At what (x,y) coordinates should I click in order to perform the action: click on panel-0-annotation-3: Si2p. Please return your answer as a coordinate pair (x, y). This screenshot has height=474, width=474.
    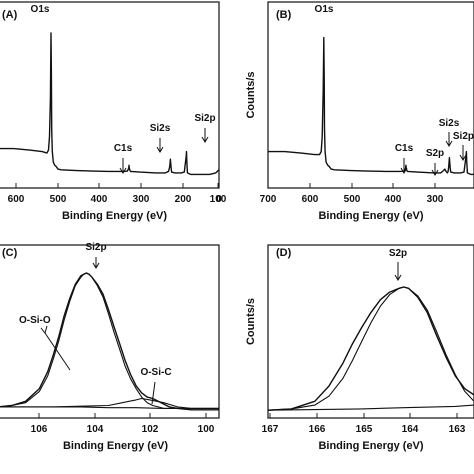
    Looking at the image, I should click on (204, 118).